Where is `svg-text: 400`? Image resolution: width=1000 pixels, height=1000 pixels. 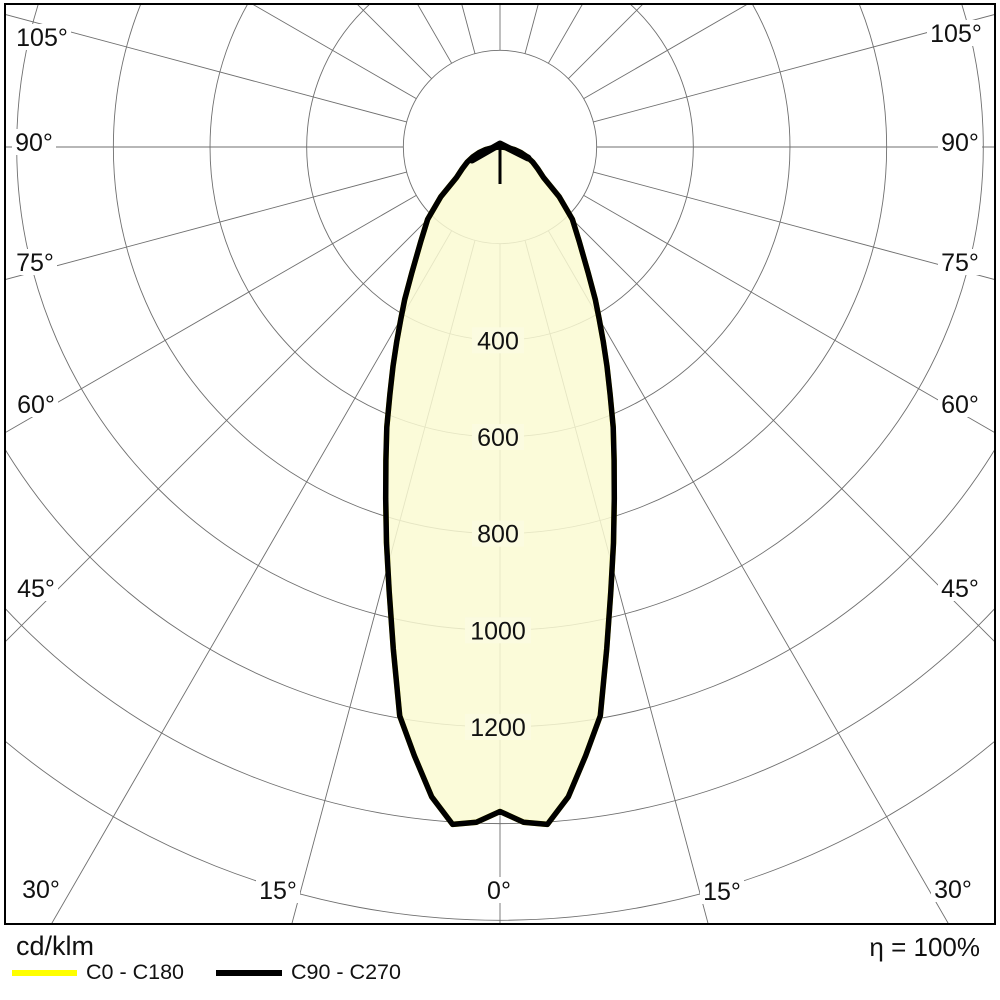 svg-text: 400 is located at coordinates (498, 341).